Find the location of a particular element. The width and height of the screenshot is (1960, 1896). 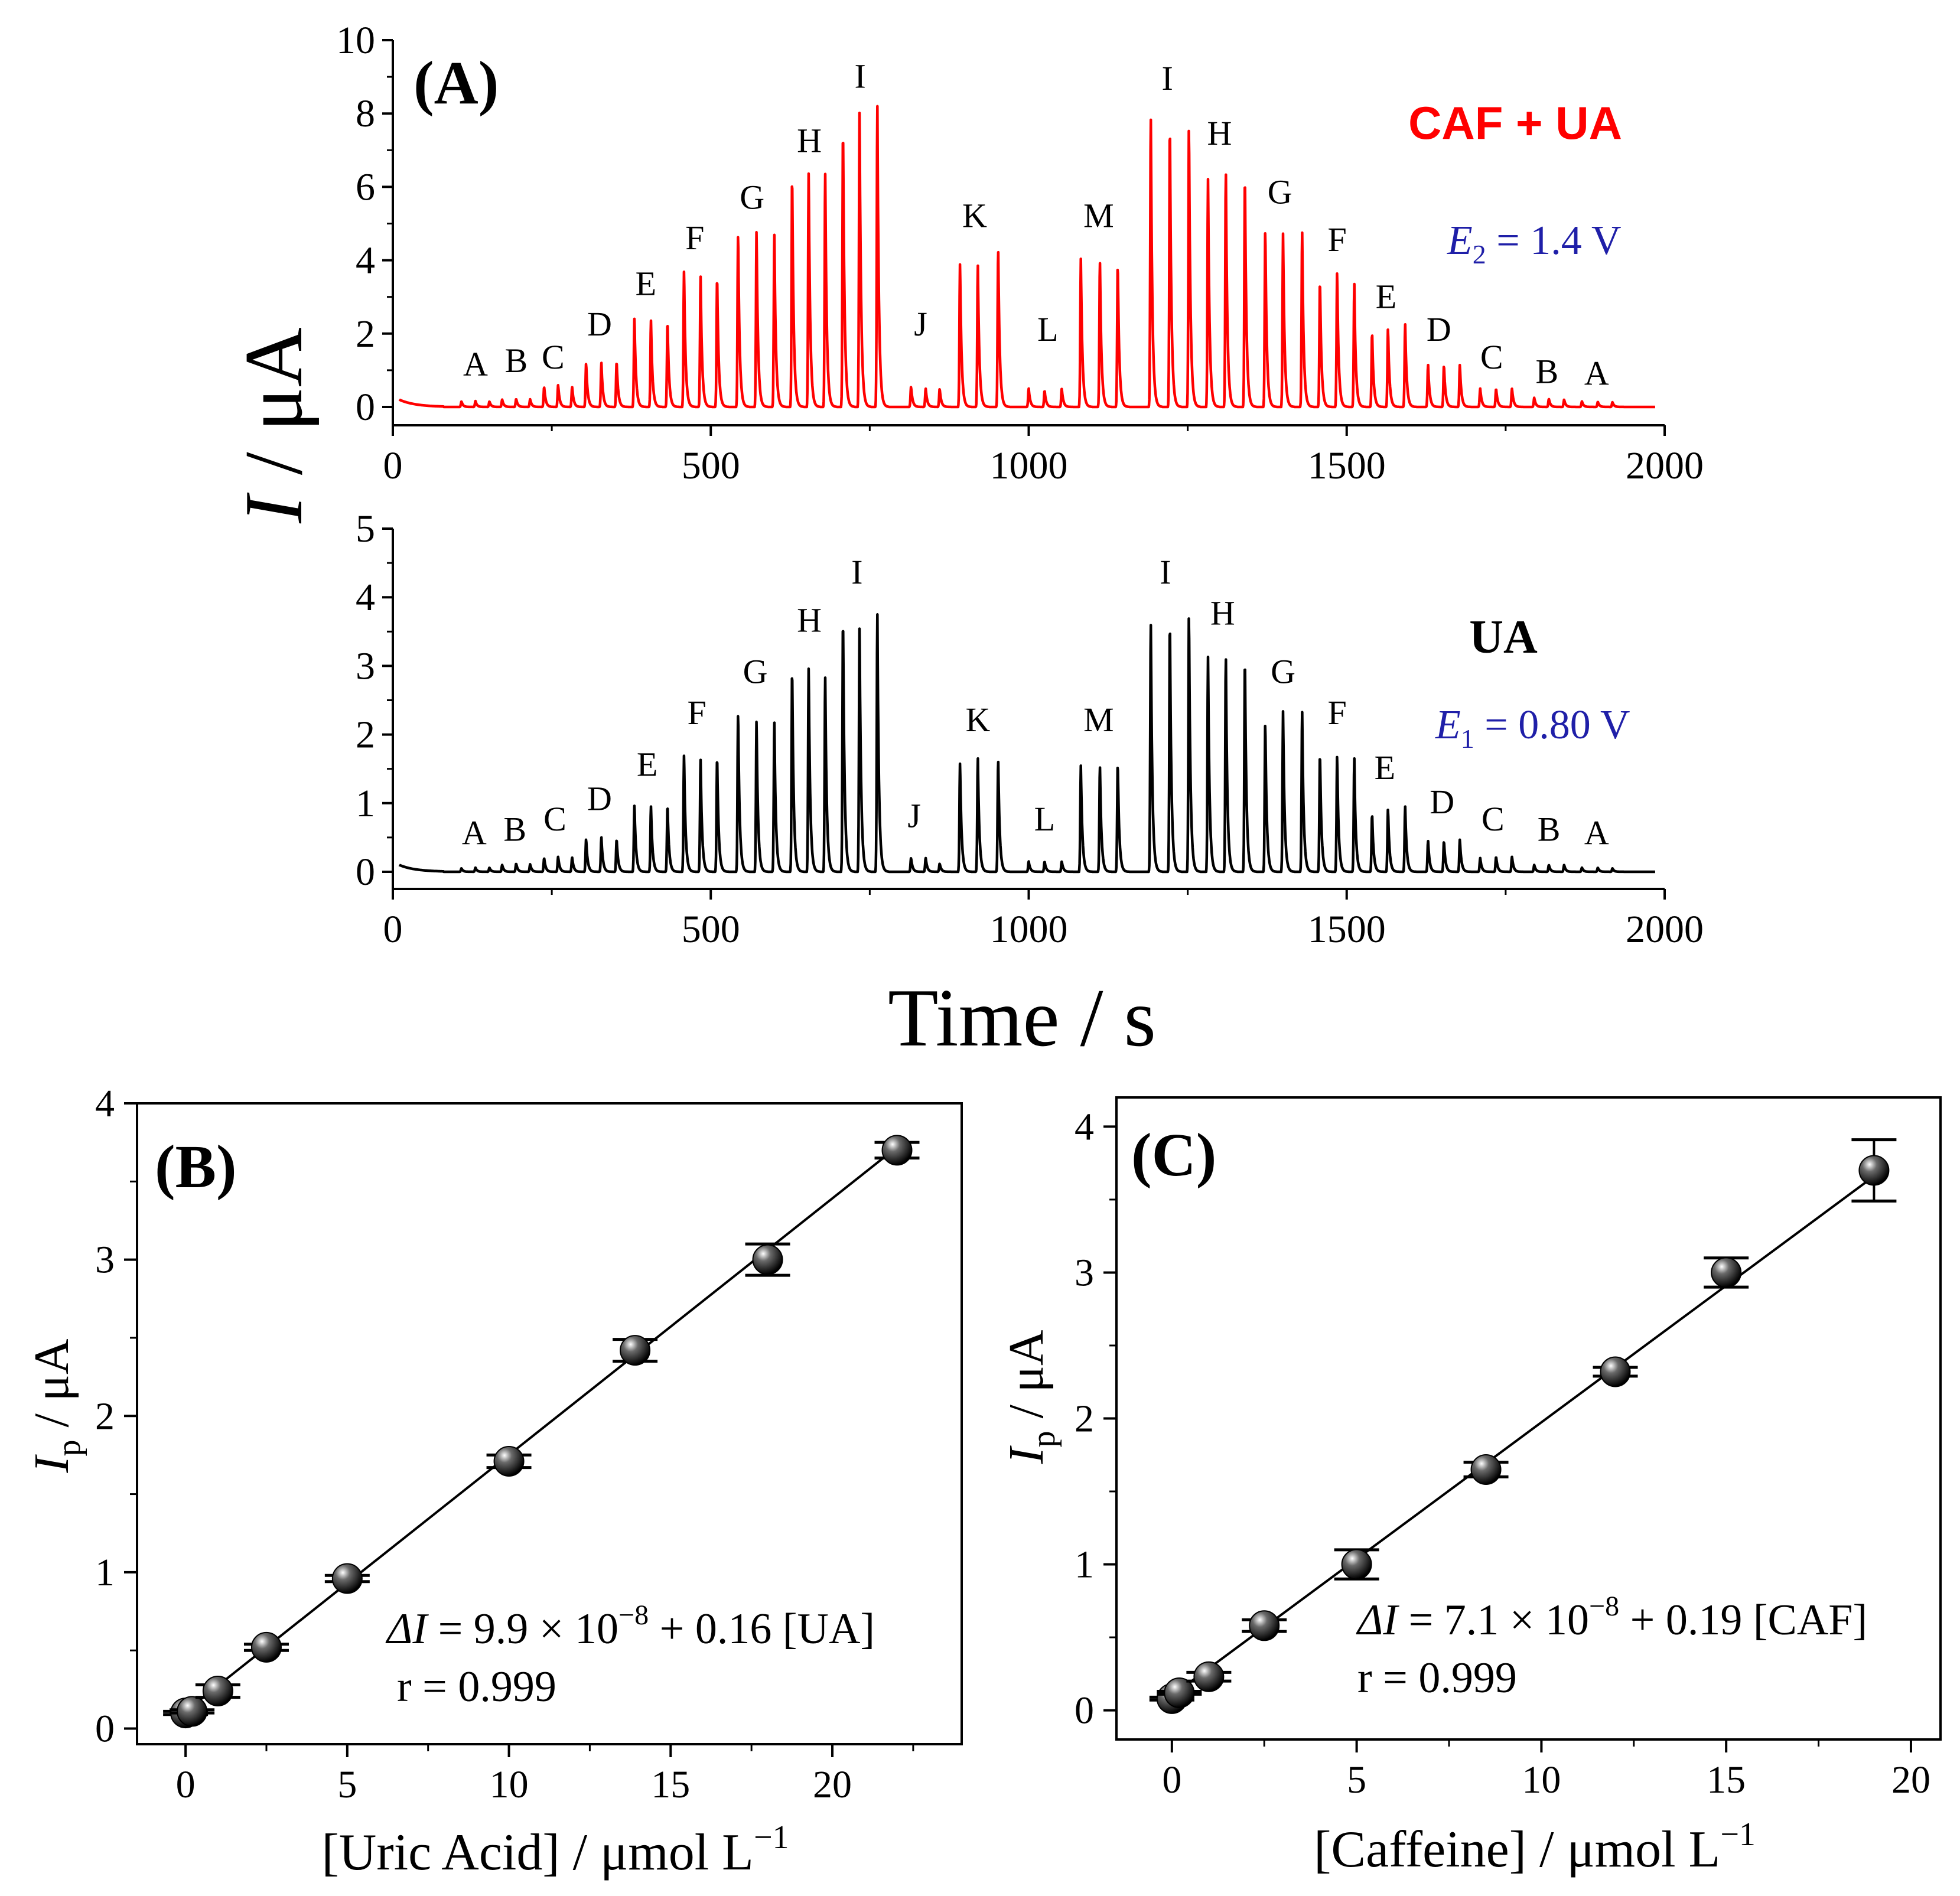

panel-b-x-tick-label-15: 15 is located at coordinates (670, 1784).